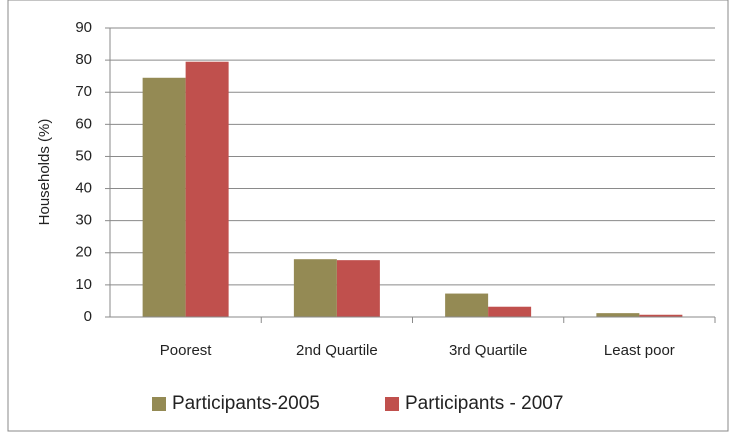 This screenshot has width=729, height=432. I want to click on y-tick-label: 60, so click(83, 123).